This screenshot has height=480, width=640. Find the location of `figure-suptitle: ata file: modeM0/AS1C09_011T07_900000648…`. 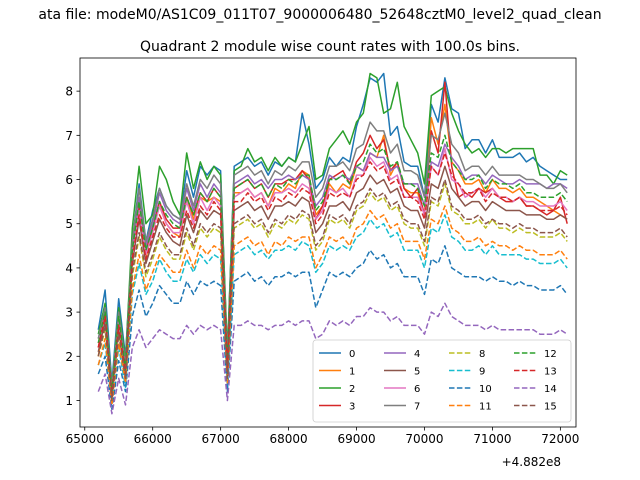

figure-suptitle: ata file: modeM0/AS1C09_011T07_900000648… is located at coordinates (319, 15).